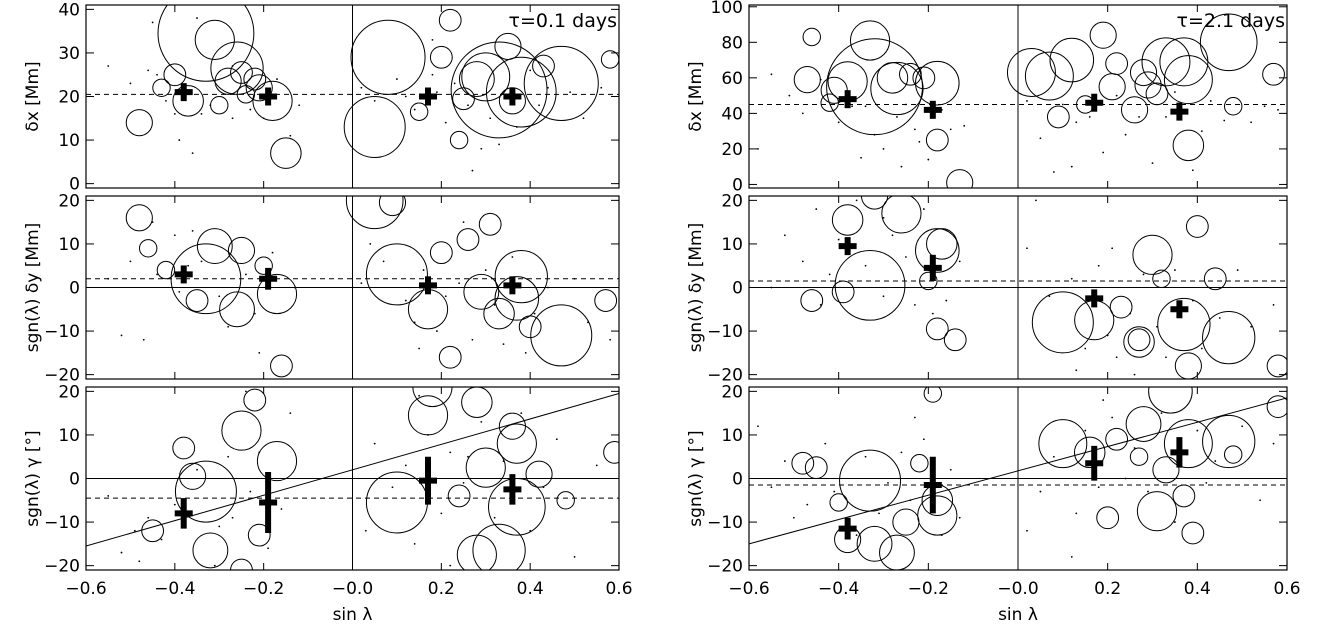 This screenshot has height=634, width=1323. Describe the element at coordinates (1107, 589) in the screenshot. I see `x-tick-label: 0.2` at that location.